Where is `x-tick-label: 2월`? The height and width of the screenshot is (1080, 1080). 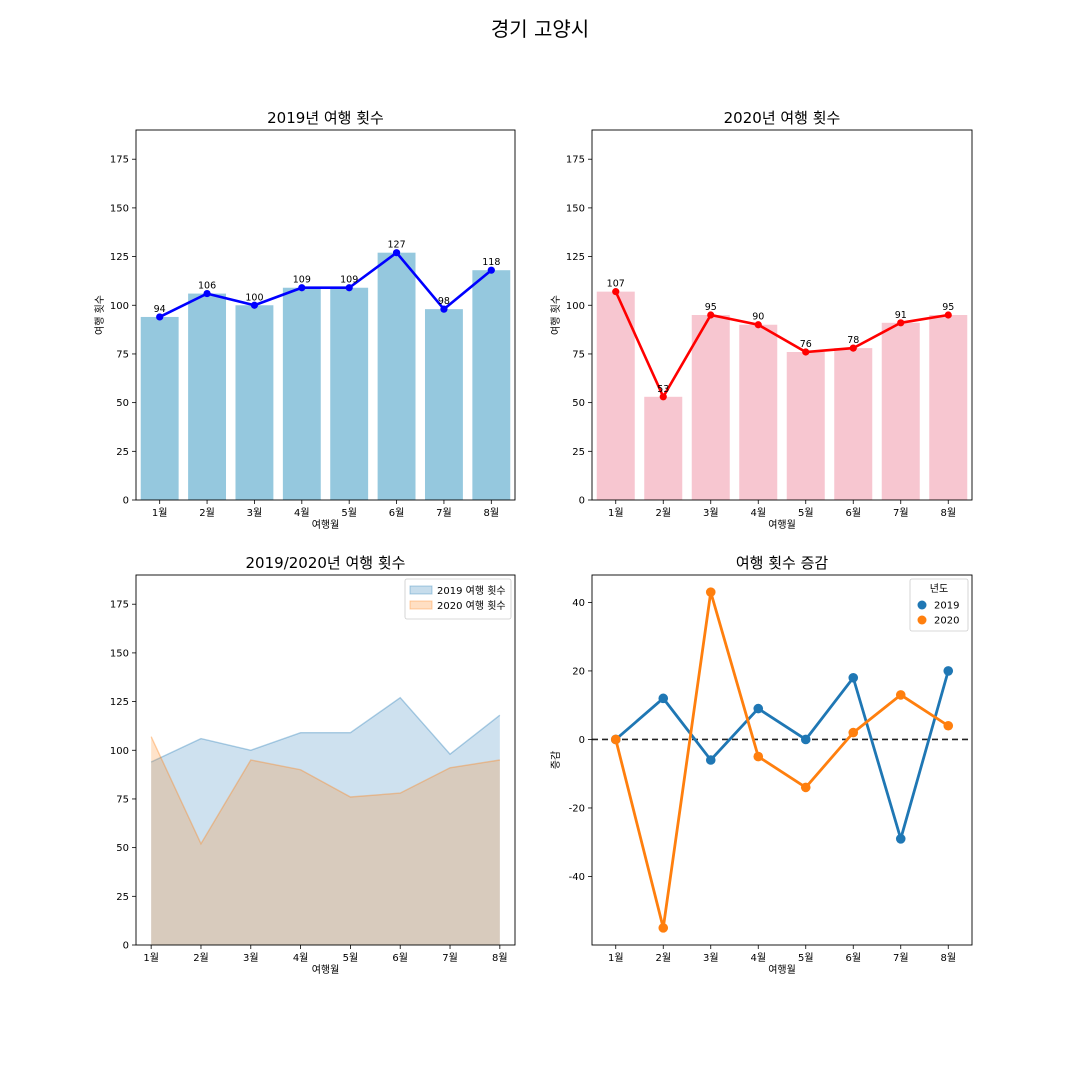
x-tick-label: 2월 is located at coordinates (207, 513).